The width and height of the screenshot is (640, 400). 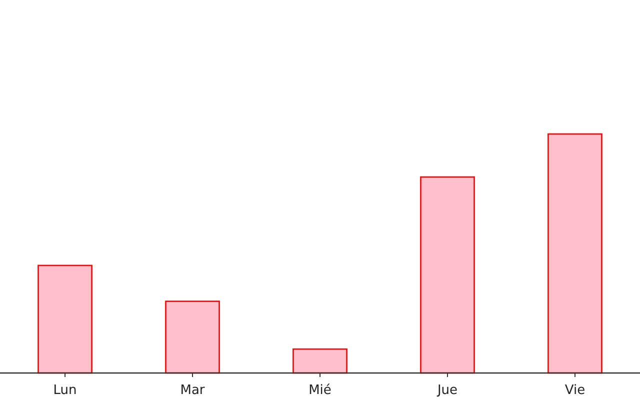 What do you see at coordinates (447, 390) in the screenshot?
I see `x-tick-label: Jue` at bounding box center [447, 390].